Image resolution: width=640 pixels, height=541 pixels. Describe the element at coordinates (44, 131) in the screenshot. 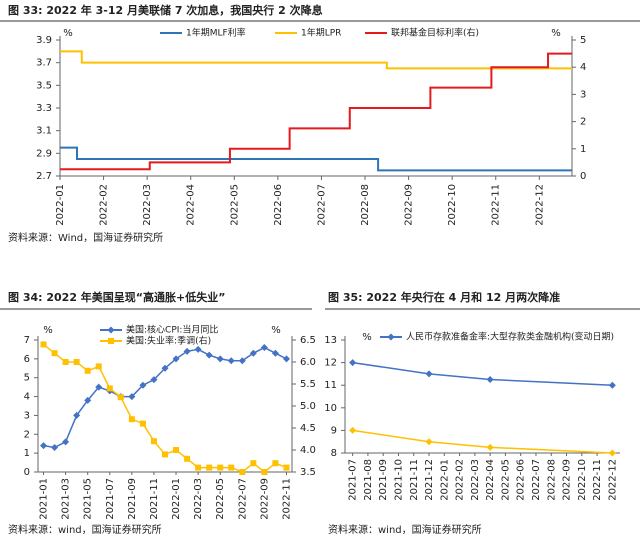

I see `y-tick-label: 3.1` at that location.